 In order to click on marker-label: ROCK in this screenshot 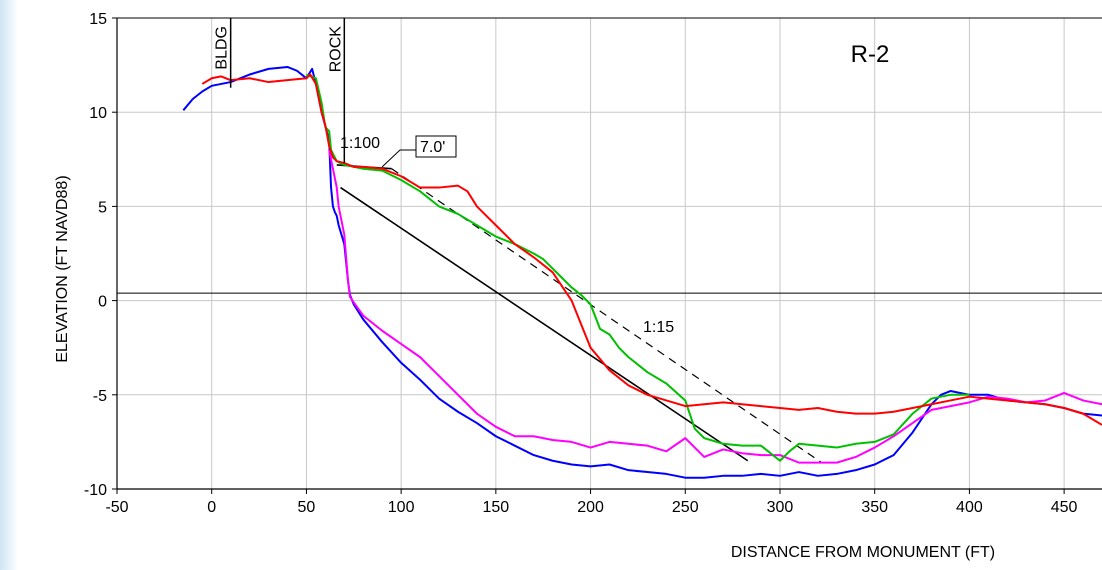, I will do `click(335, 49)`.